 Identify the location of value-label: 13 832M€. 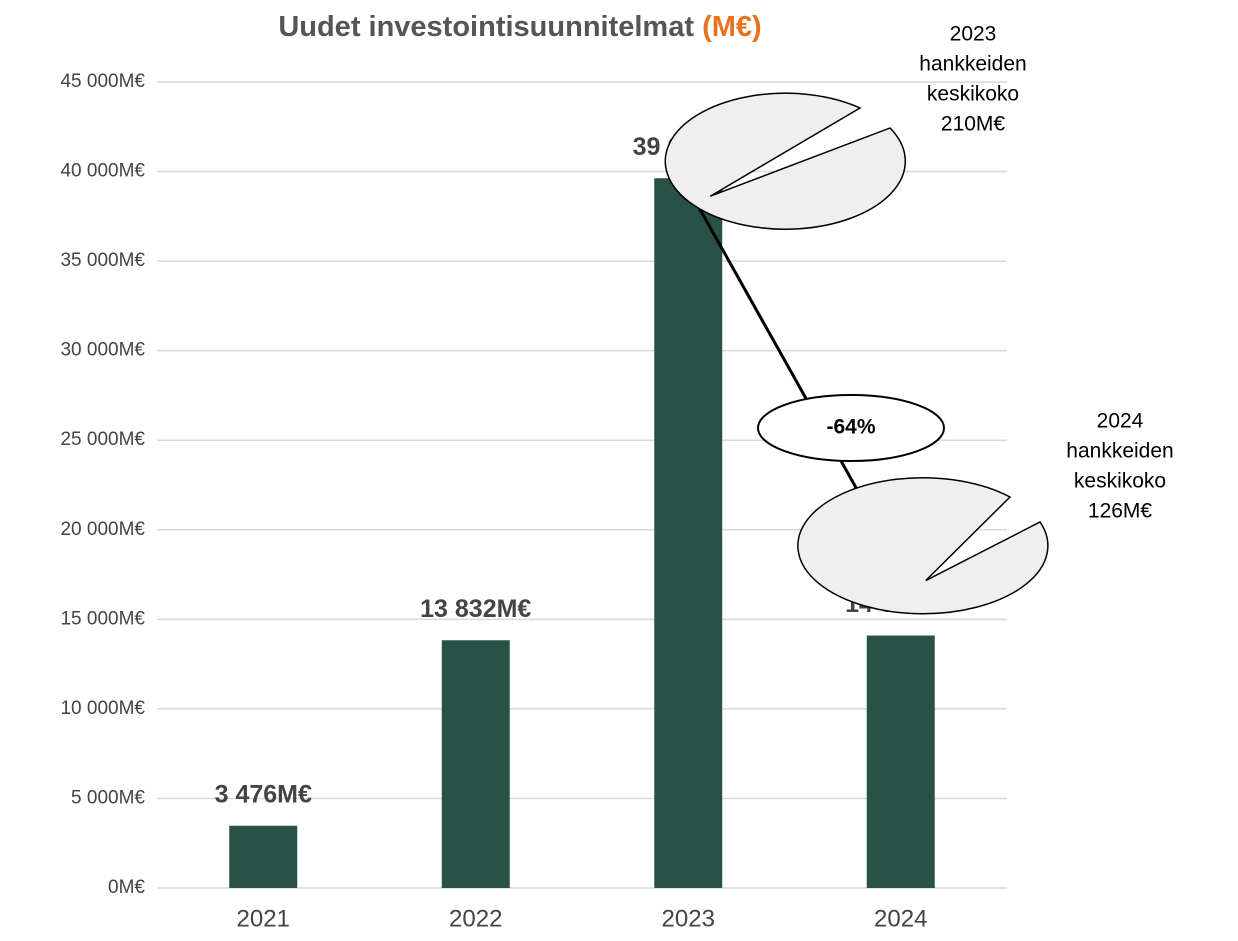
(475, 609).